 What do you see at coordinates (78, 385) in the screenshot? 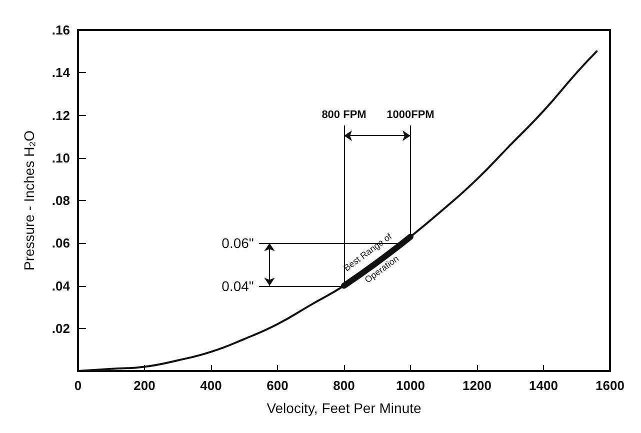
I see `x-tick-label: 0` at bounding box center [78, 385].